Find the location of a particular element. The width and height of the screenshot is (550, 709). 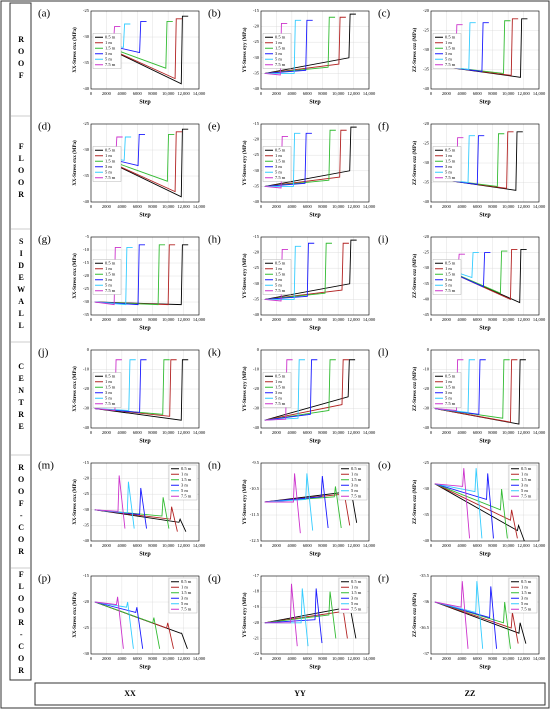

panel-label: (l) is located at coordinates (383, 353).